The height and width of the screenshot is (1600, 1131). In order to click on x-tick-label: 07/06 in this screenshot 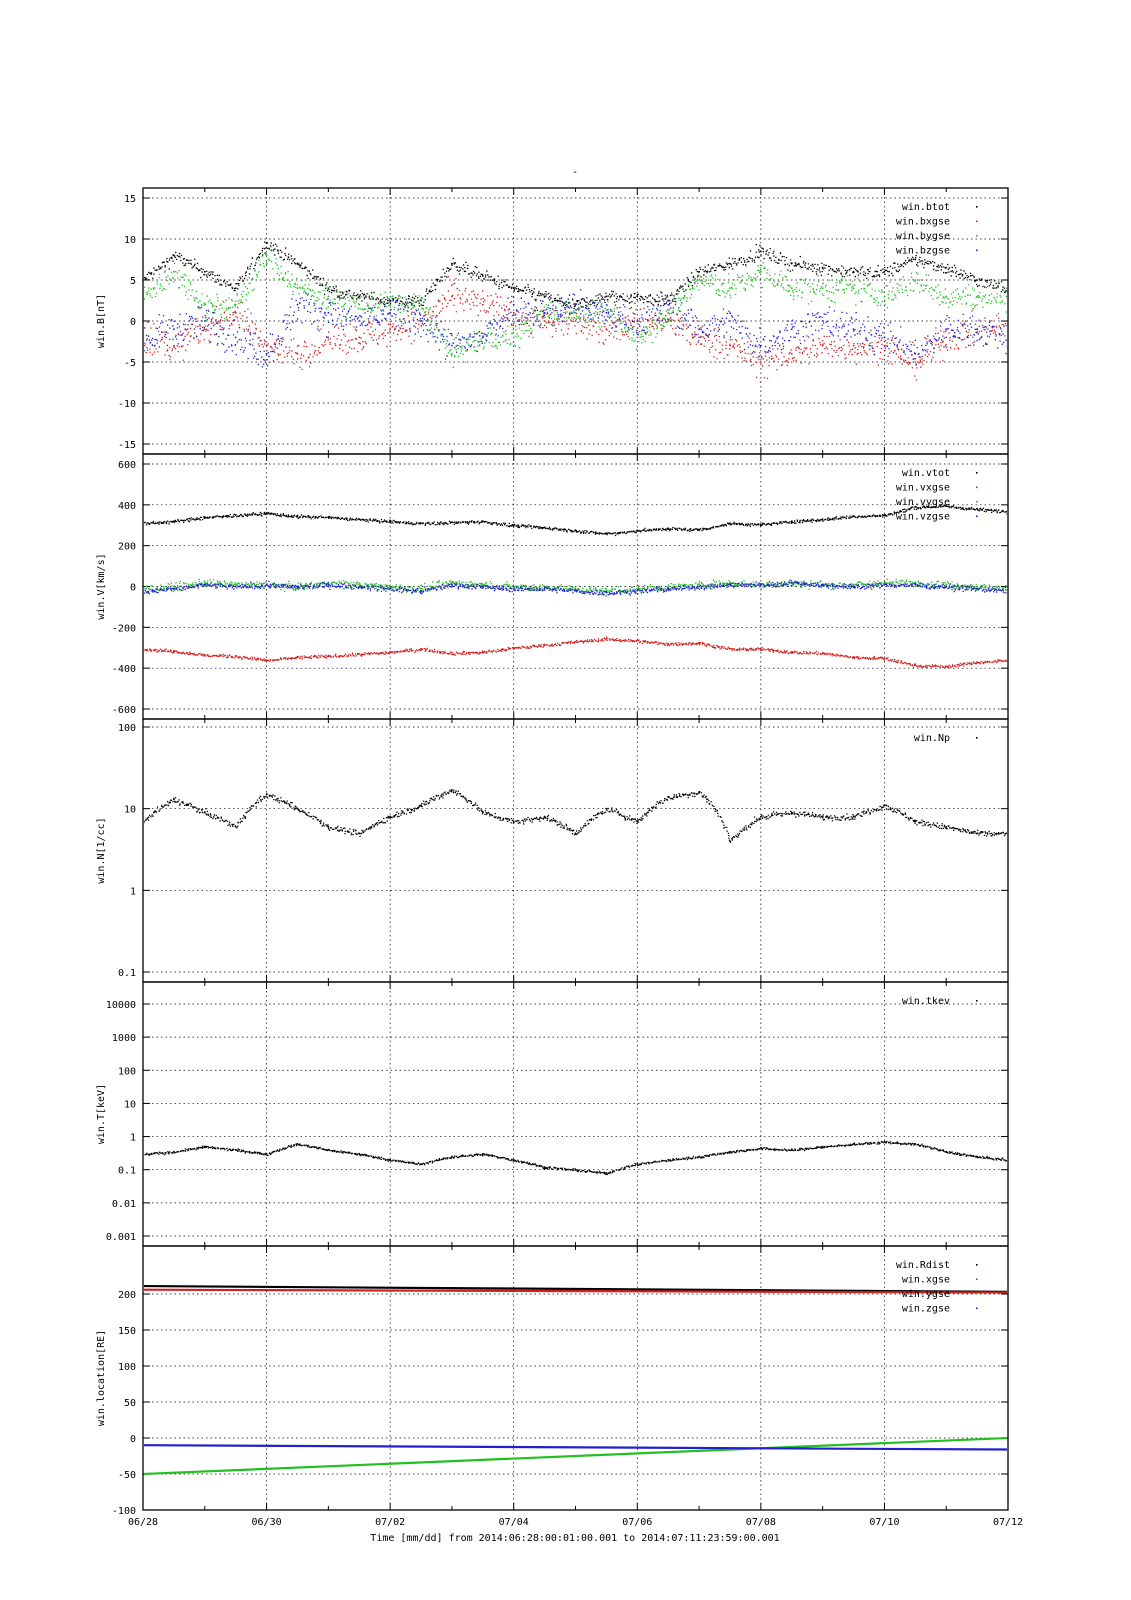, I will do `click(637, 1522)`.